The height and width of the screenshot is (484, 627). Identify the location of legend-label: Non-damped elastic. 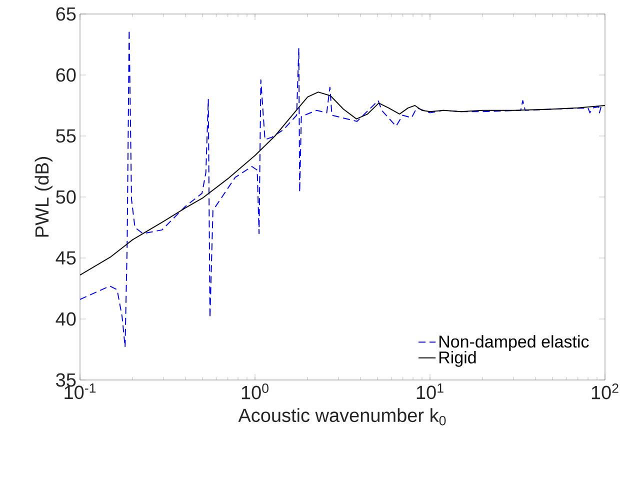
(514, 343).